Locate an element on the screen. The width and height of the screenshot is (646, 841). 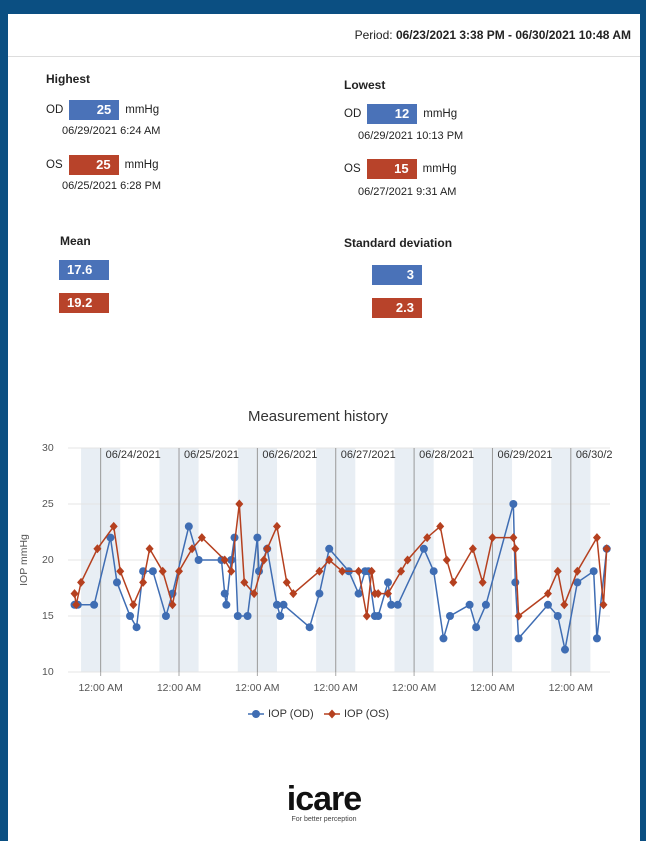
legend-marker is located at coordinates (332, 714).